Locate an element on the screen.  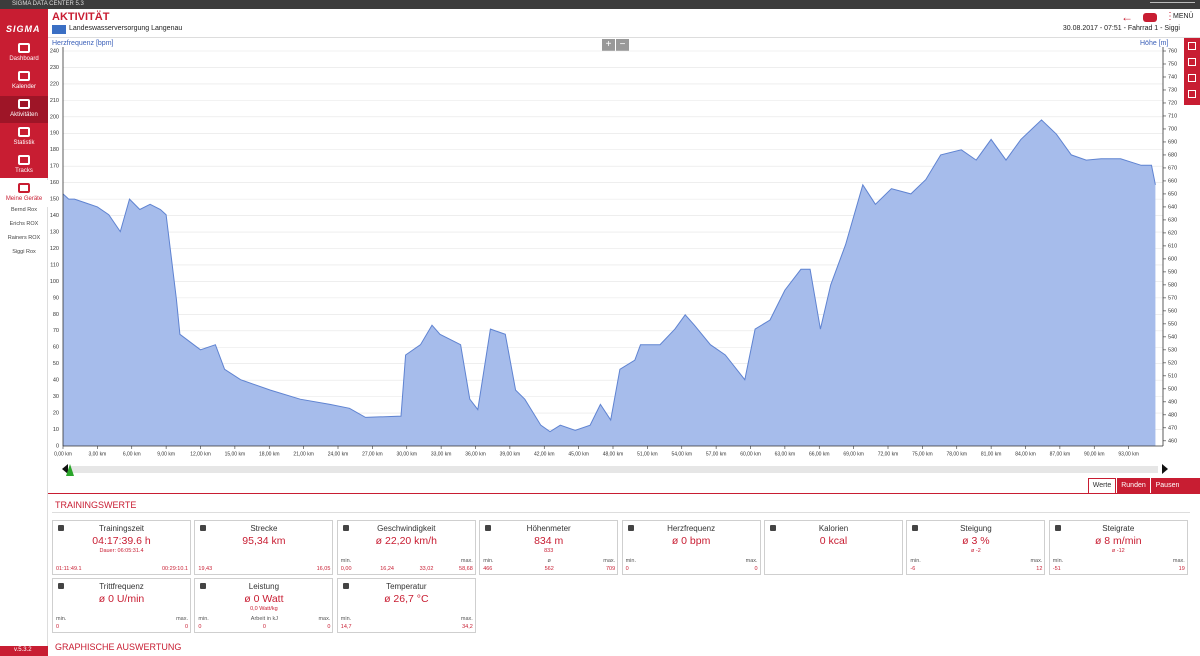
menu-label: MENÜ is located at coordinates (1183, 16).